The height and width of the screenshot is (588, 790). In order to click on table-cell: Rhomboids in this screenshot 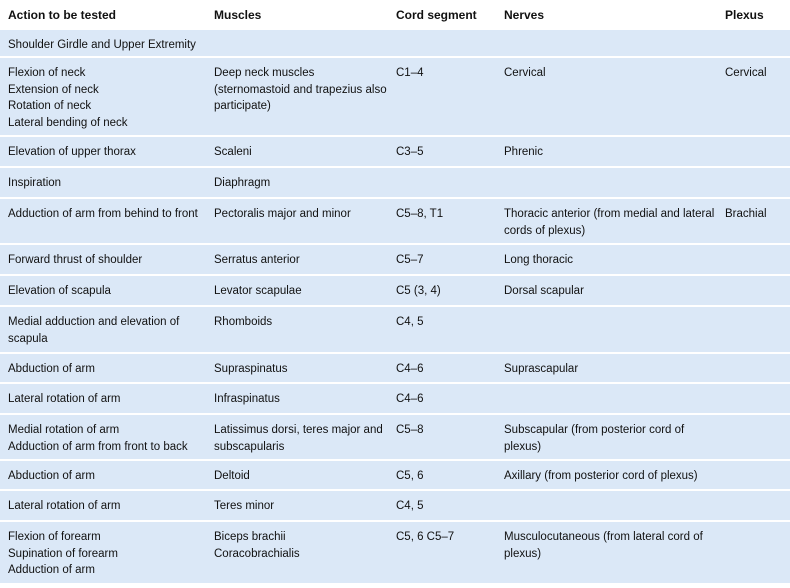, I will do `click(243, 322)`.